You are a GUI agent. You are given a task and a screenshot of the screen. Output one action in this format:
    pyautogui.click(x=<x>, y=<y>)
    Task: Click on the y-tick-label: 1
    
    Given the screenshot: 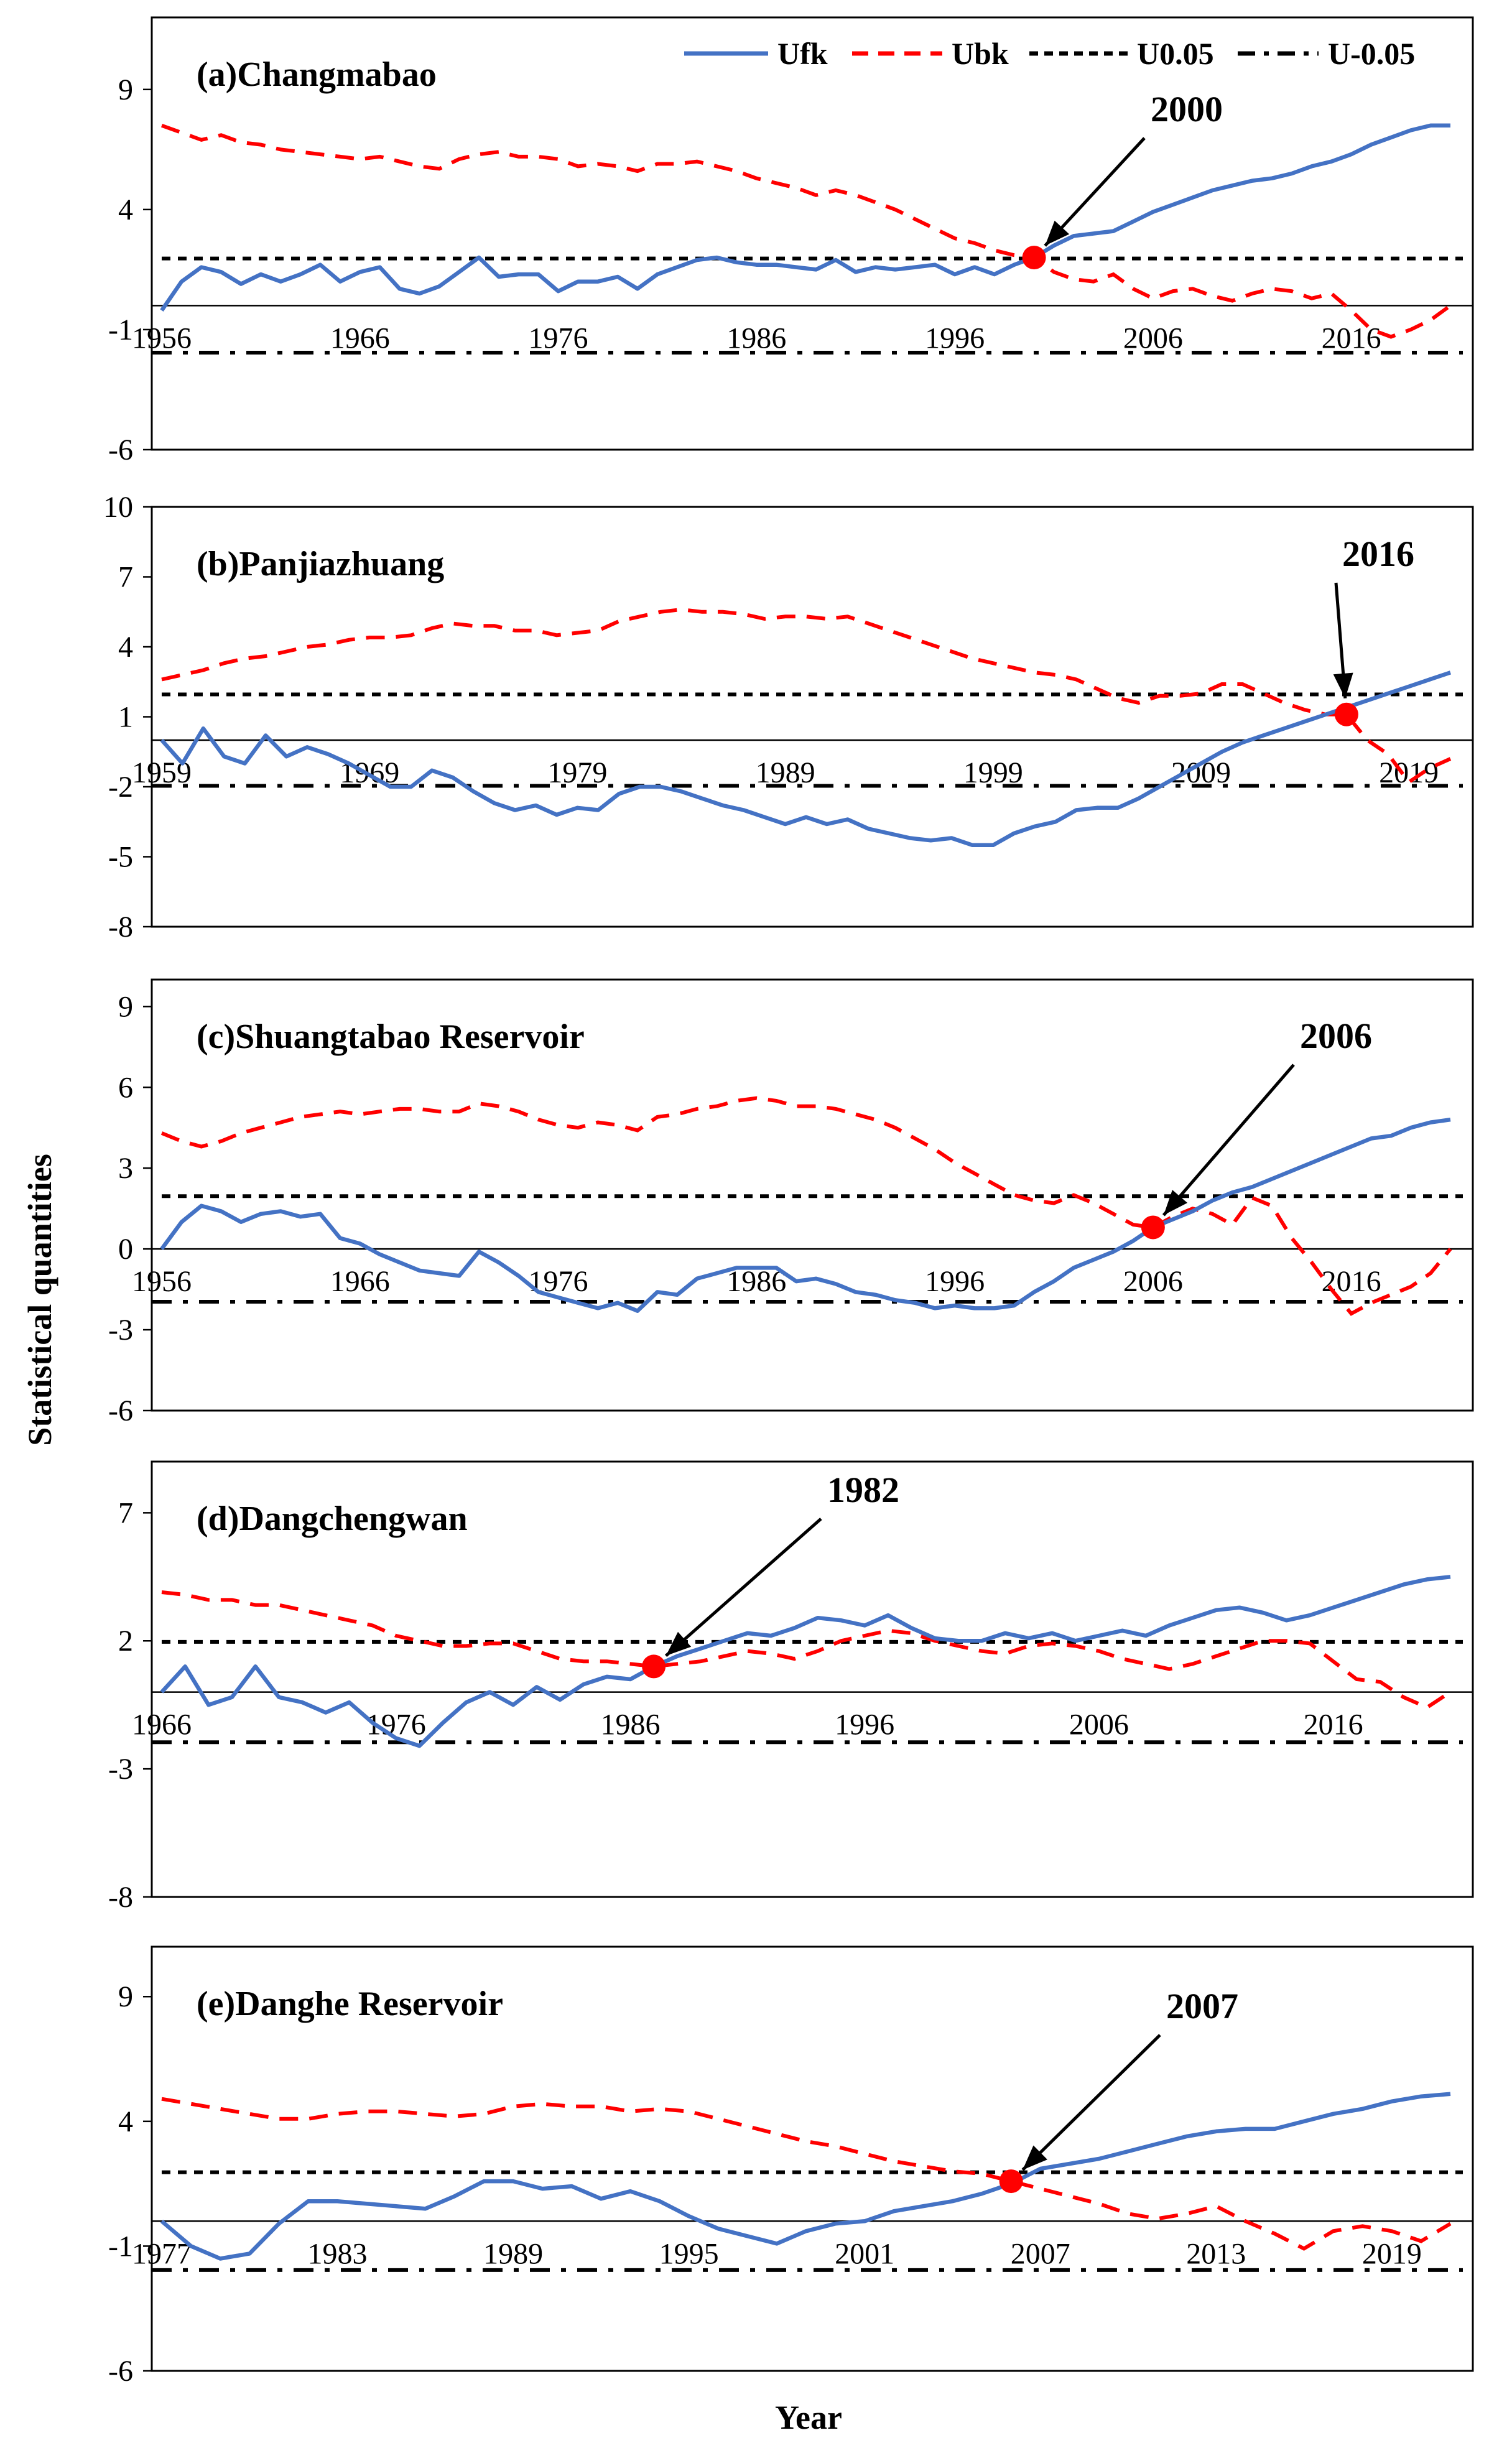 What is the action you would take?
    pyautogui.click(x=125, y=718)
    